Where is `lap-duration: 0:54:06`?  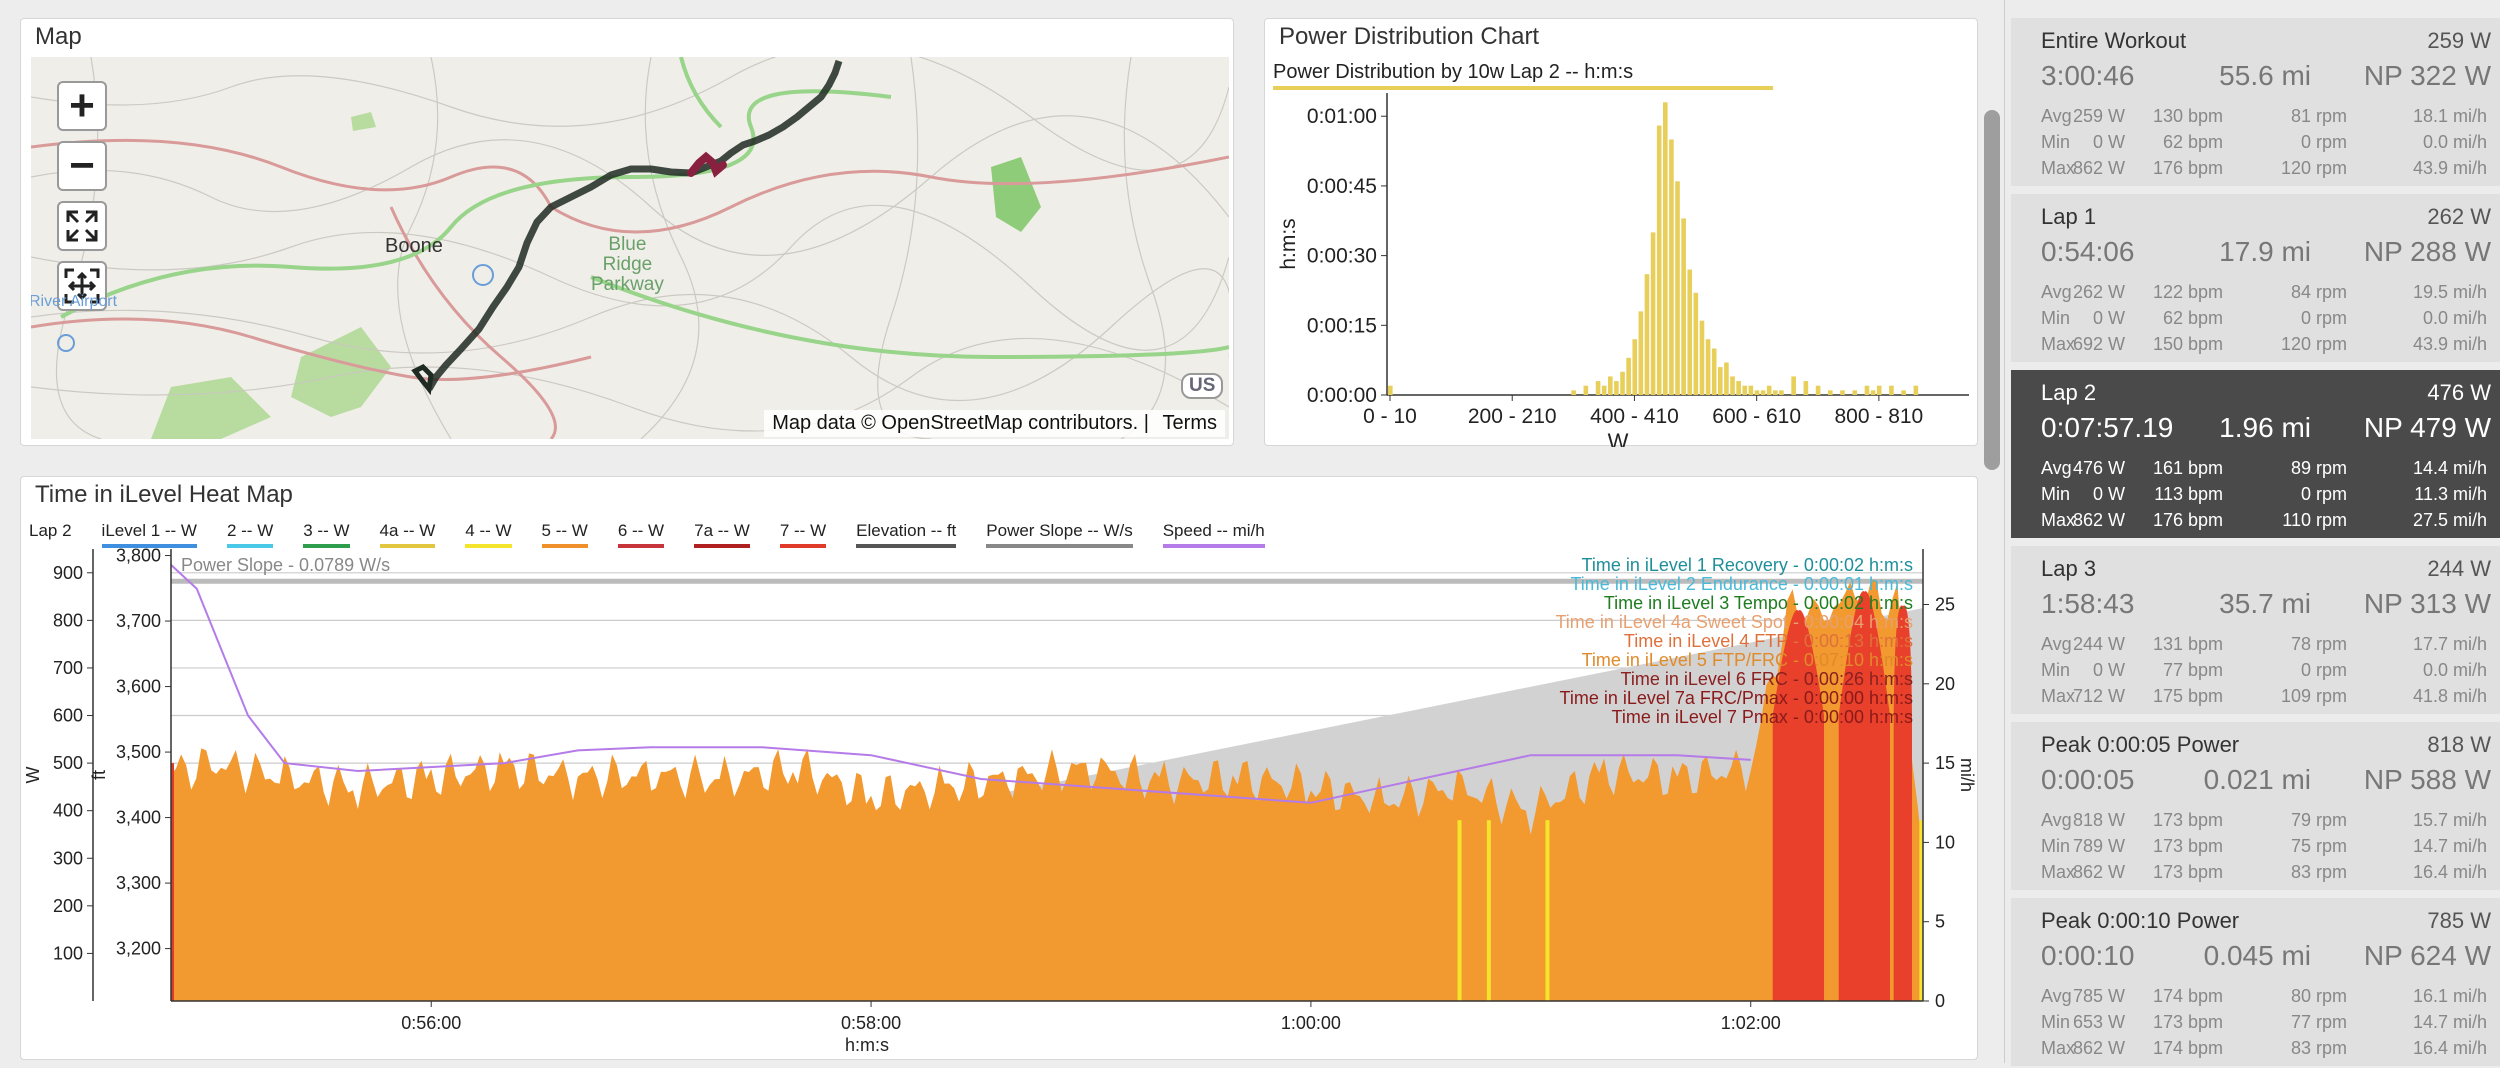
lap-duration: 0:54:06 is located at coordinates (2088, 251).